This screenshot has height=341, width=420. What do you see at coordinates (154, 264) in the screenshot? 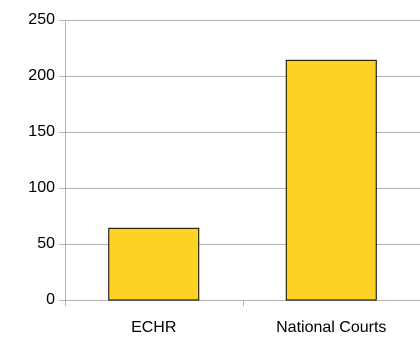
I see `bar-echr` at bounding box center [154, 264].